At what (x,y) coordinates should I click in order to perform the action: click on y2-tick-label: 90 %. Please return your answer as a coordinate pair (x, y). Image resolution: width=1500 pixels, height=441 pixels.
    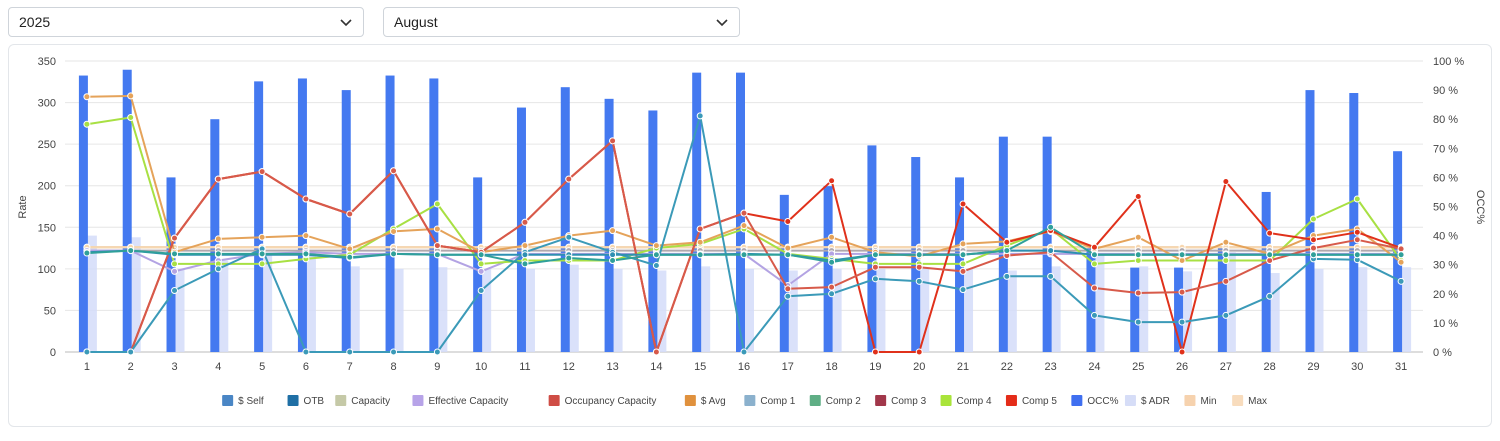
    Looking at the image, I should click on (1445, 91).